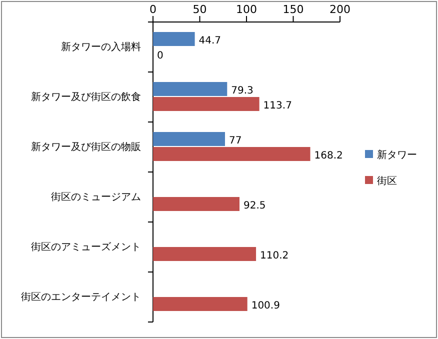 Image resolution: width=438 pixels, height=339 pixels. I want to click on data-label: 100.9, so click(265, 306).